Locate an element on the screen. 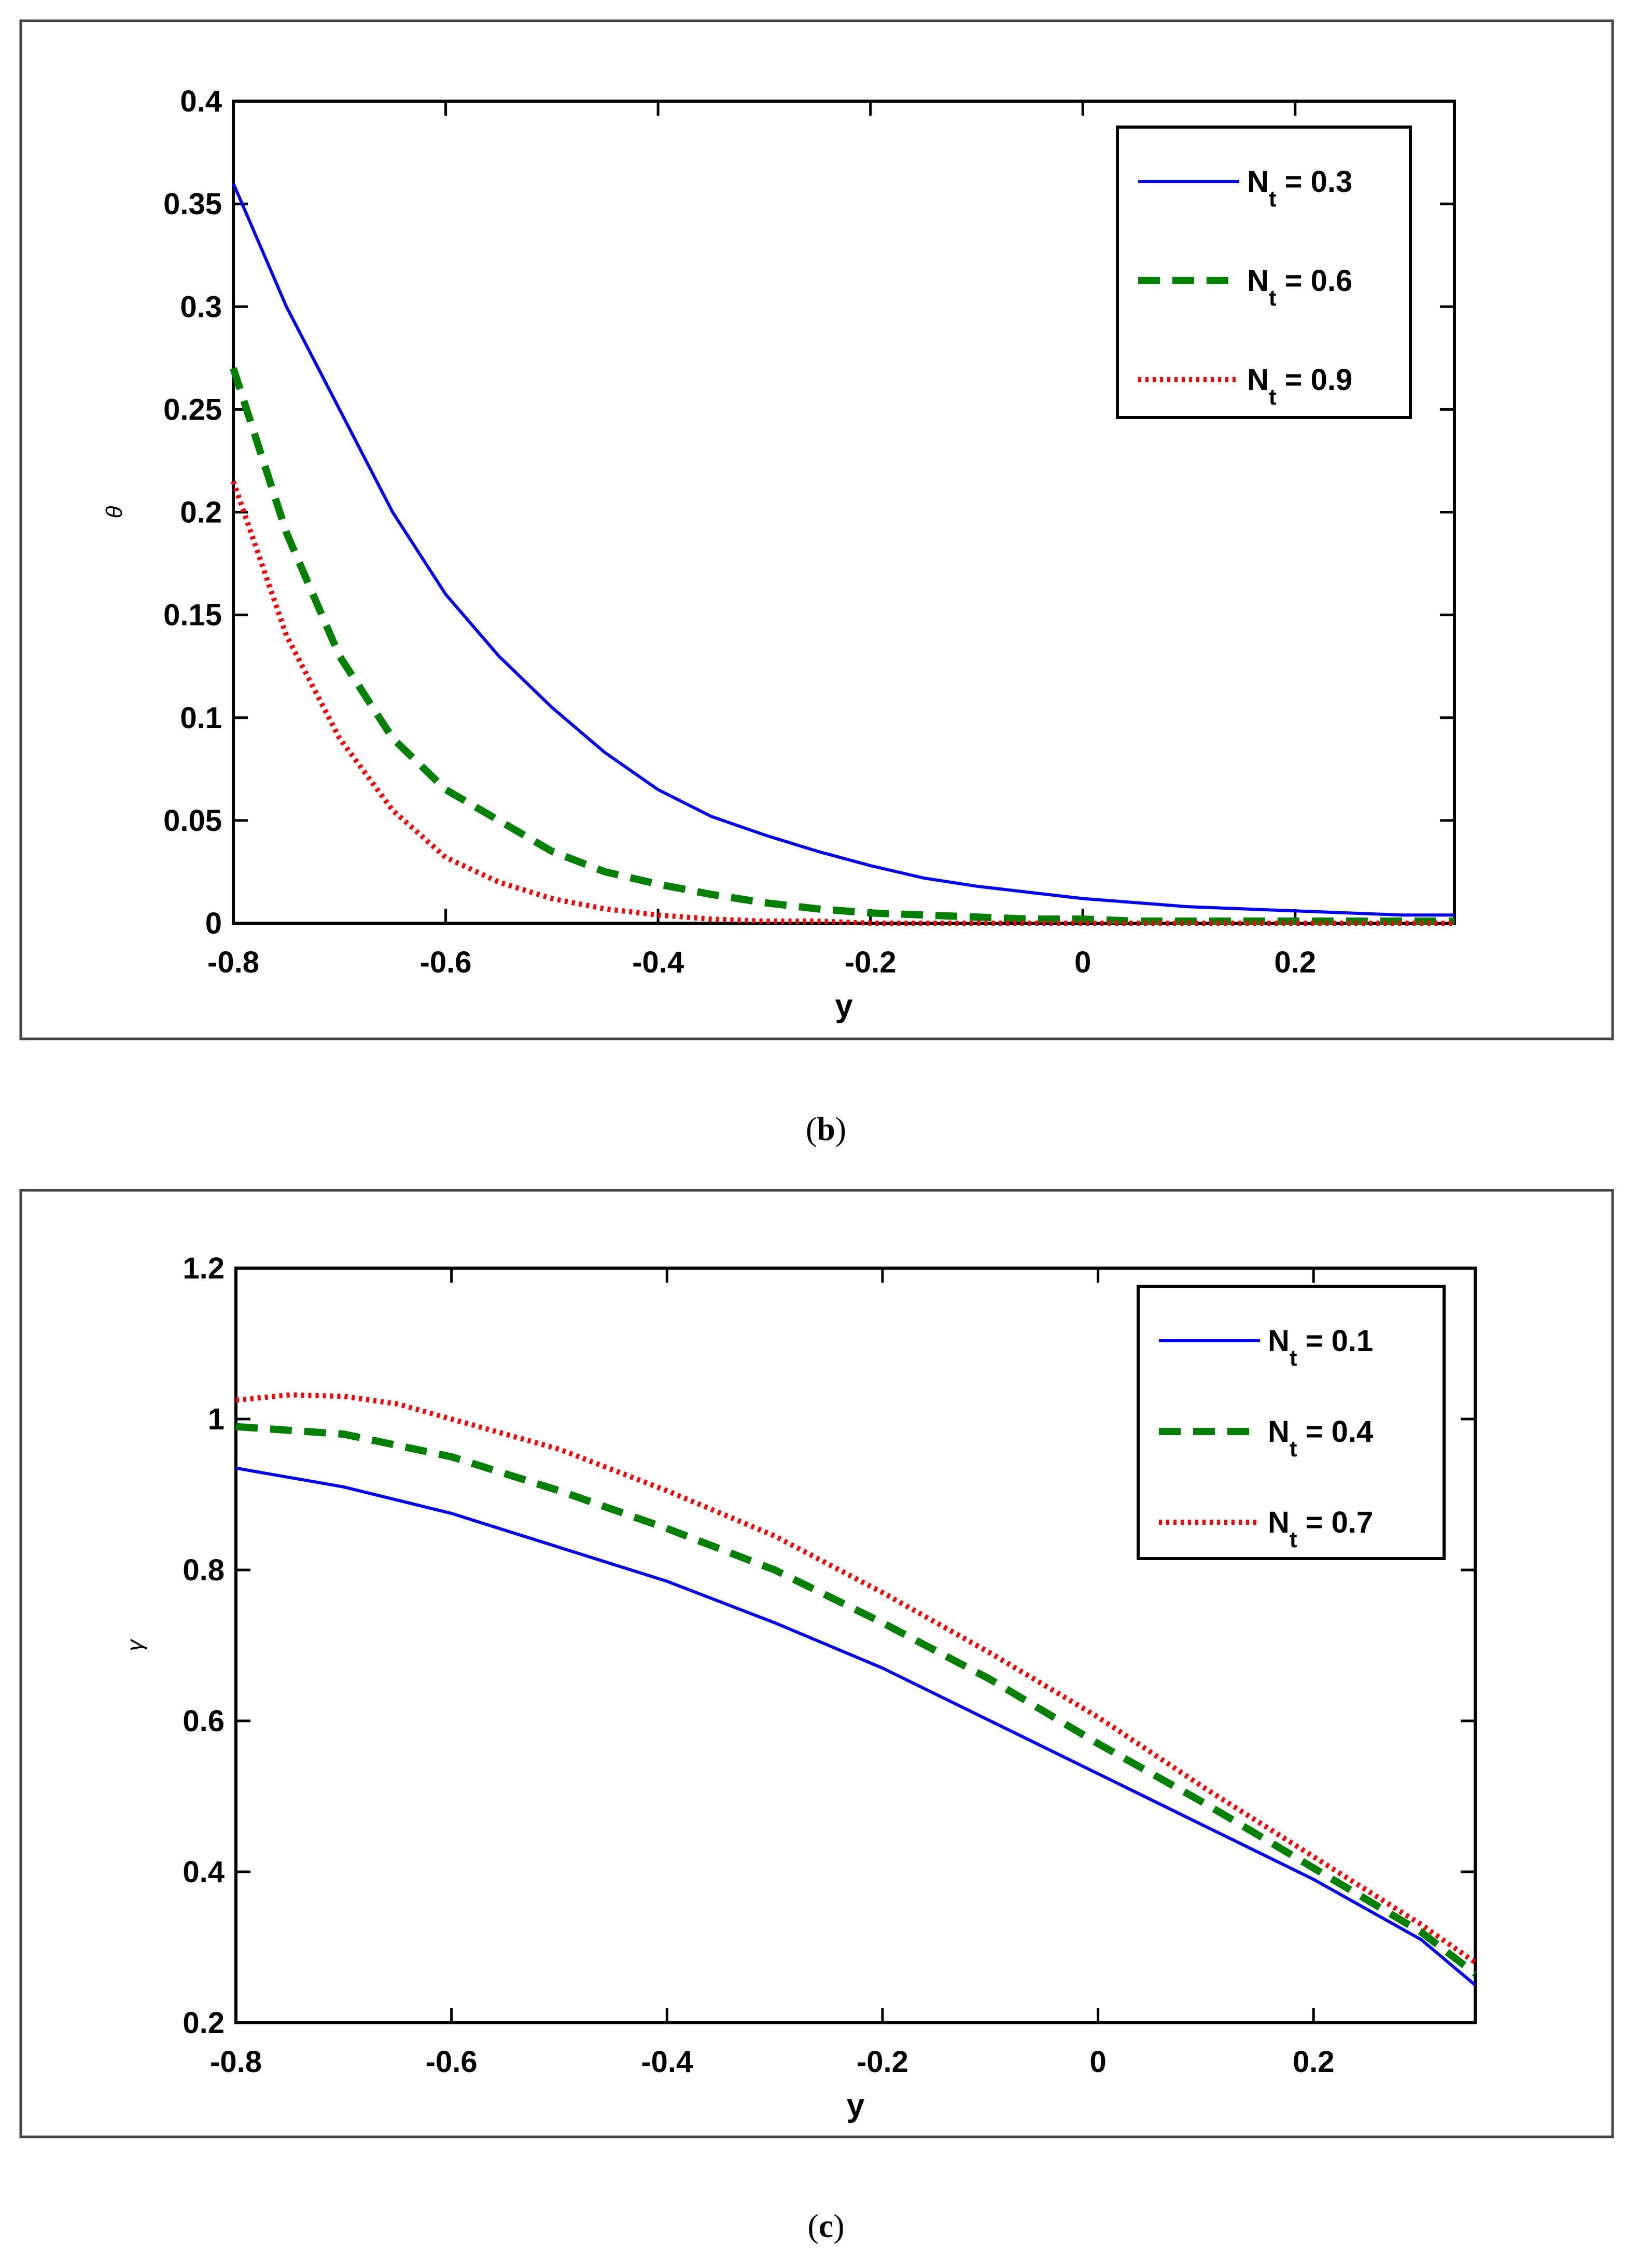  legend-label: Nt = 0.9 is located at coordinates (1299, 387).